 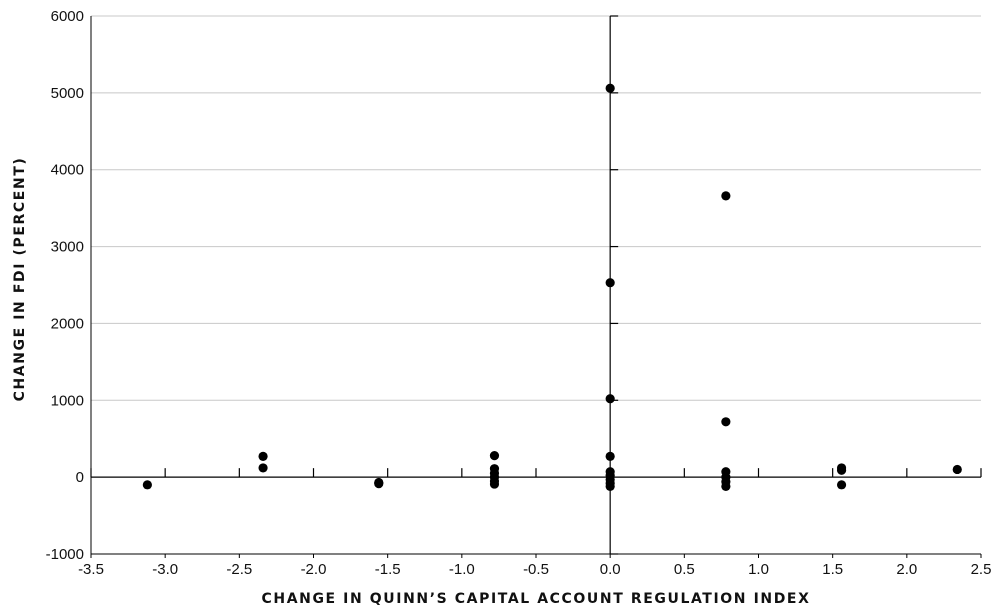 What do you see at coordinates (239, 569) in the screenshot?
I see `x-tick-label: -2.5` at bounding box center [239, 569].